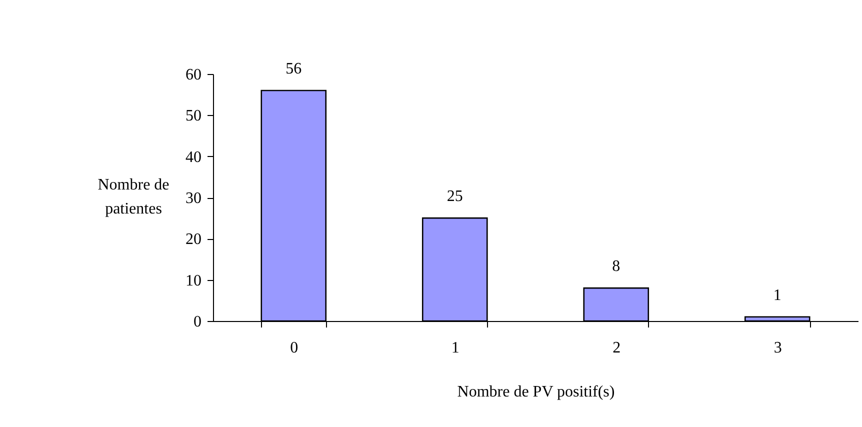  What do you see at coordinates (194, 157) in the screenshot?
I see `y-tick-label: 40` at bounding box center [194, 157].